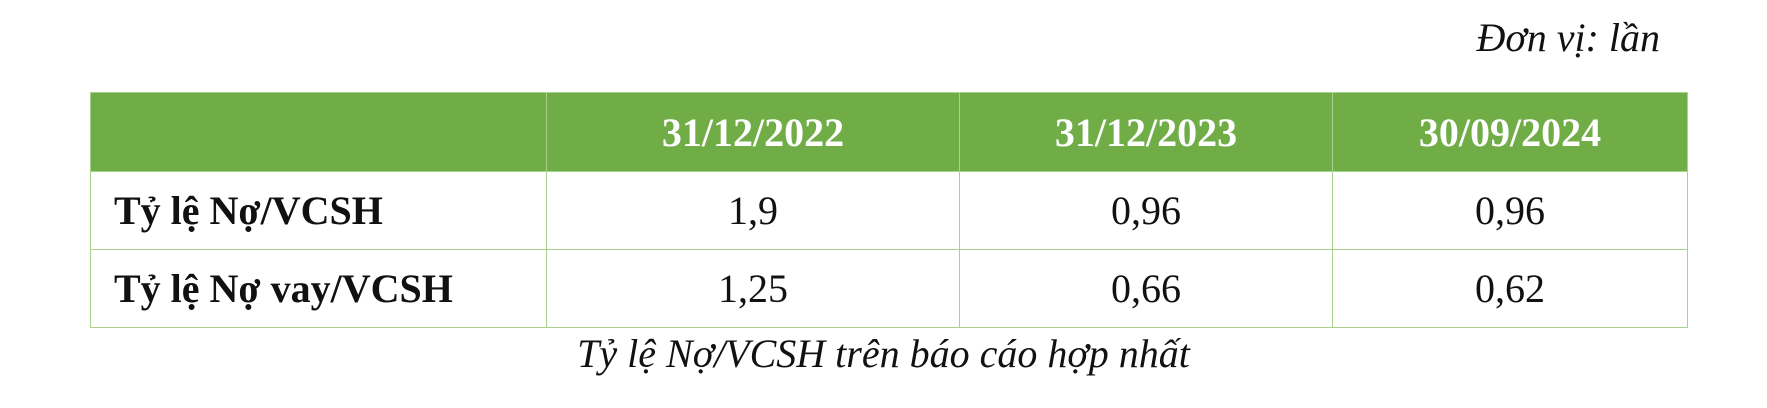 Image resolution: width=1767 pixels, height=408 pixels. I want to click on header-cell-date: 31/12/2022, so click(753, 132).